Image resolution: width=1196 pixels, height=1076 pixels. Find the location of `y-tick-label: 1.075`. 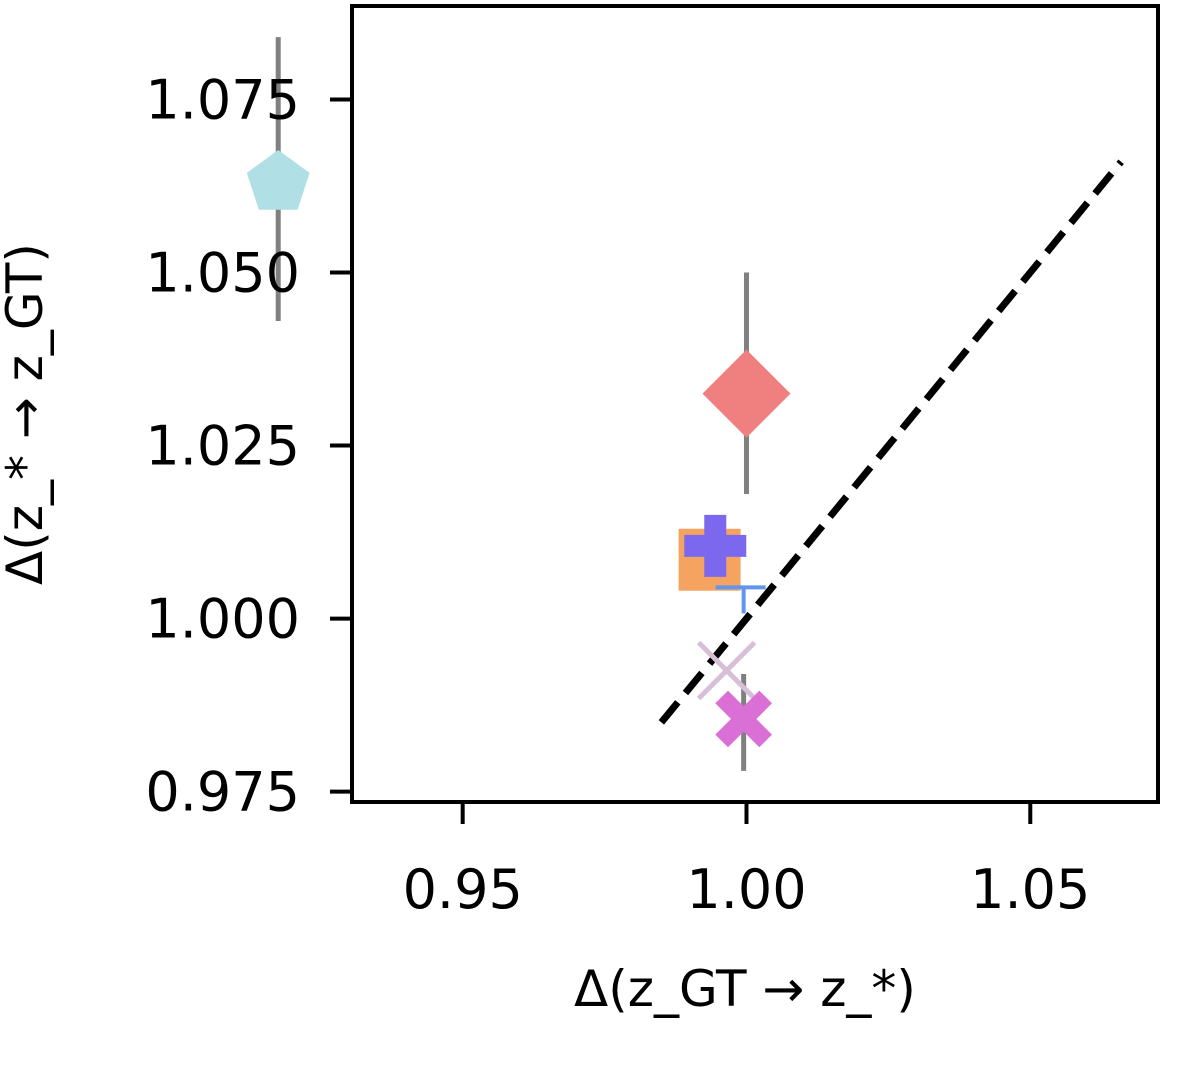

y-tick-label: 1.075 is located at coordinates (222, 99).